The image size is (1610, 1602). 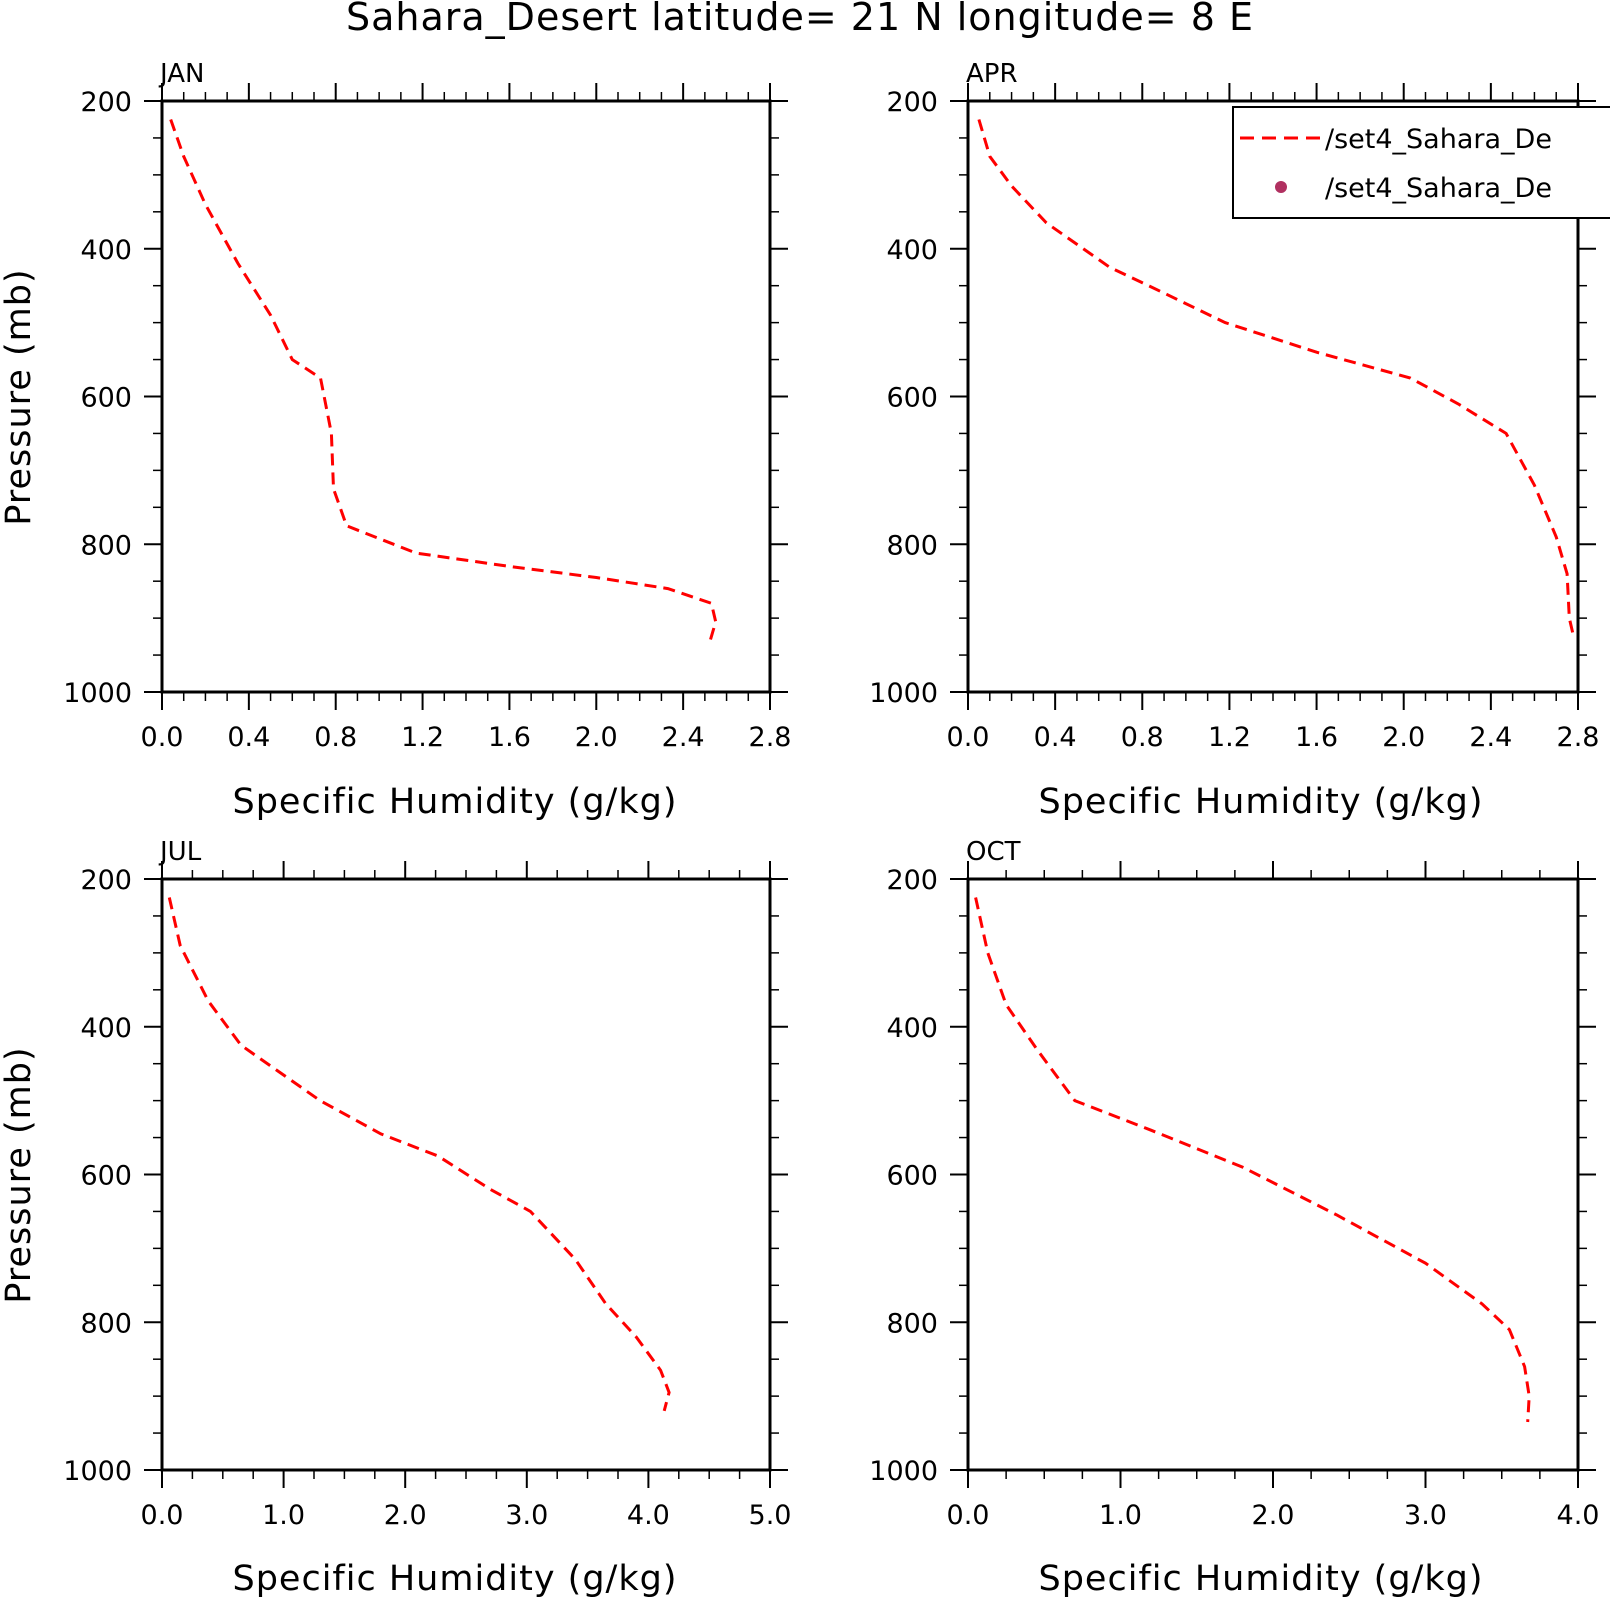 I want to click on legend-dot-swatch, so click(x=1281, y=187).